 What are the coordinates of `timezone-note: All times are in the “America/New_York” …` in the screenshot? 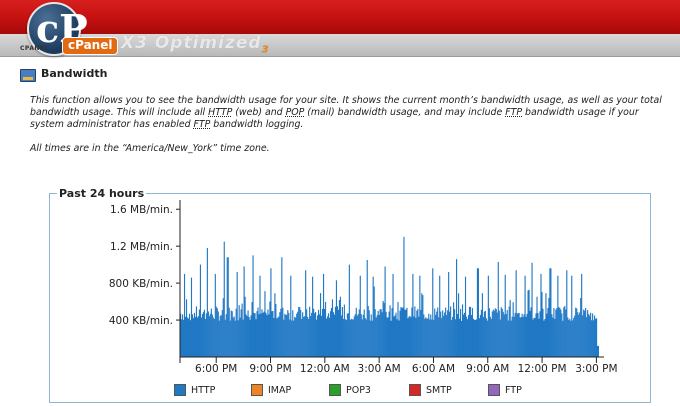 It's located at (150, 148).